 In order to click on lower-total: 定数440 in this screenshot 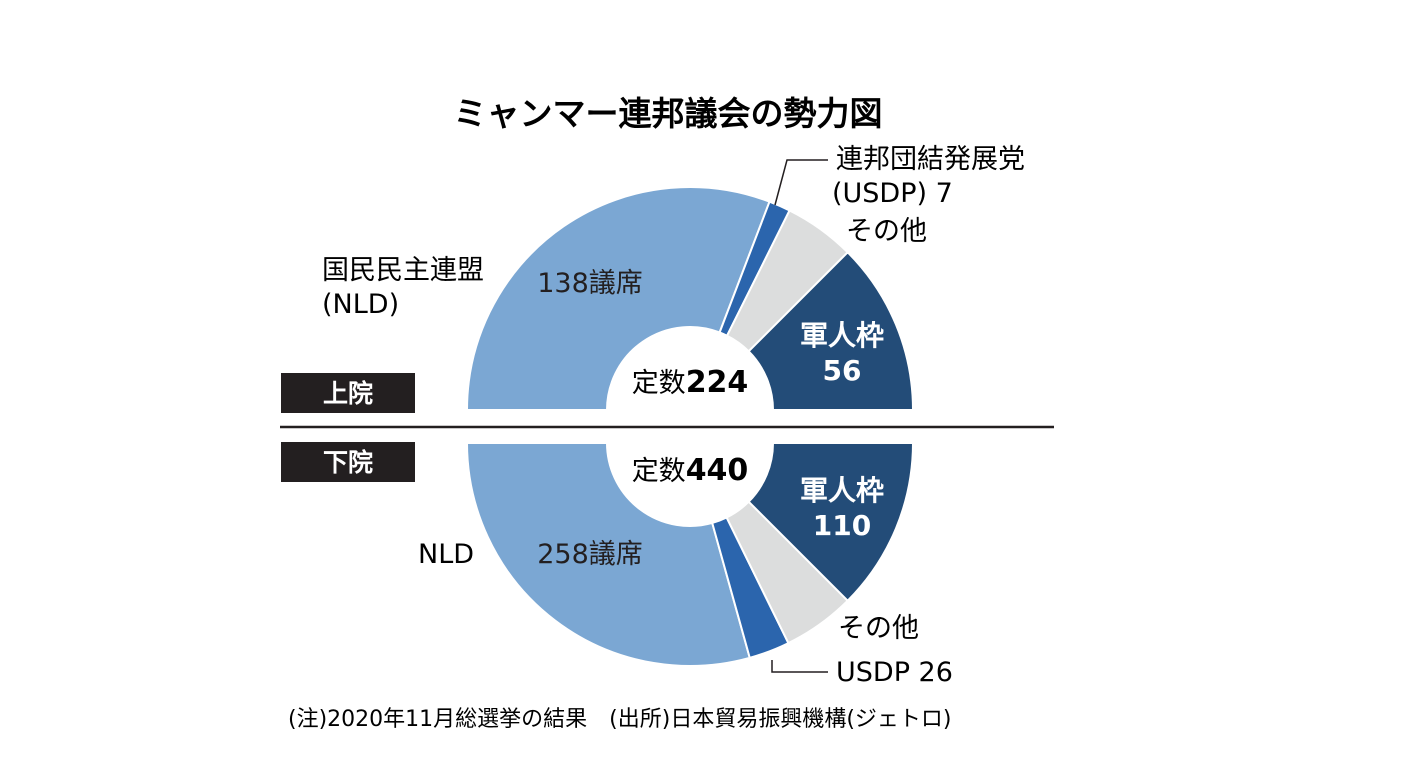, I will do `click(690, 470)`.